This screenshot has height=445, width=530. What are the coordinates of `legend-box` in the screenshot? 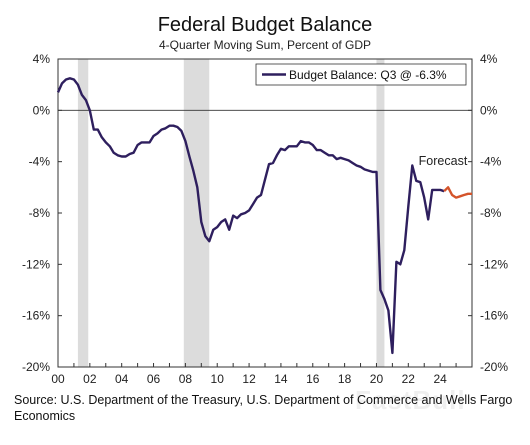 It's located at (361, 74).